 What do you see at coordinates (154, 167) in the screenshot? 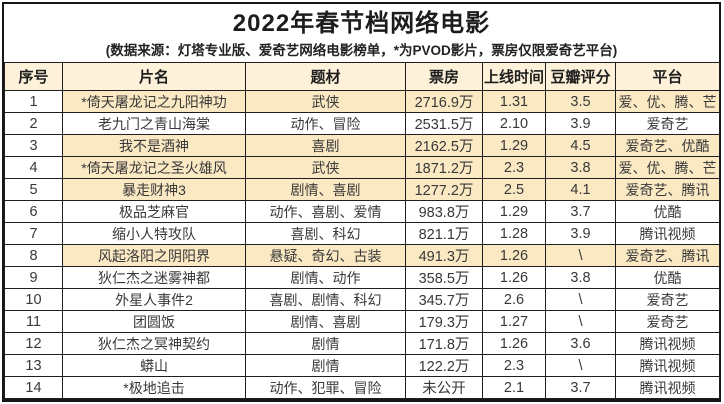
I see `cell-movie-title: *倚天屠龙记之圣火雄风` at bounding box center [154, 167].